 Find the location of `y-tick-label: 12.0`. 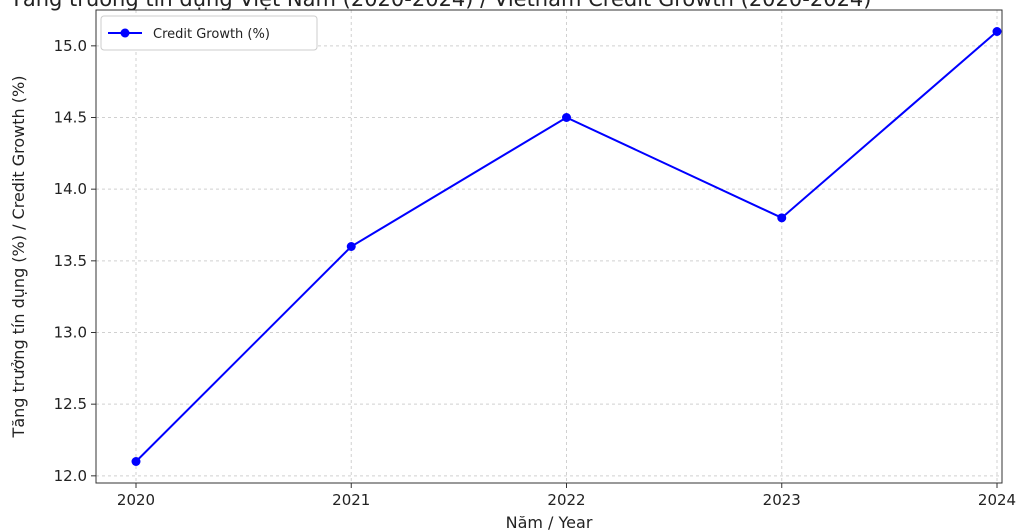

y-tick-label: 12.0 is located at coordinates (70, 476).